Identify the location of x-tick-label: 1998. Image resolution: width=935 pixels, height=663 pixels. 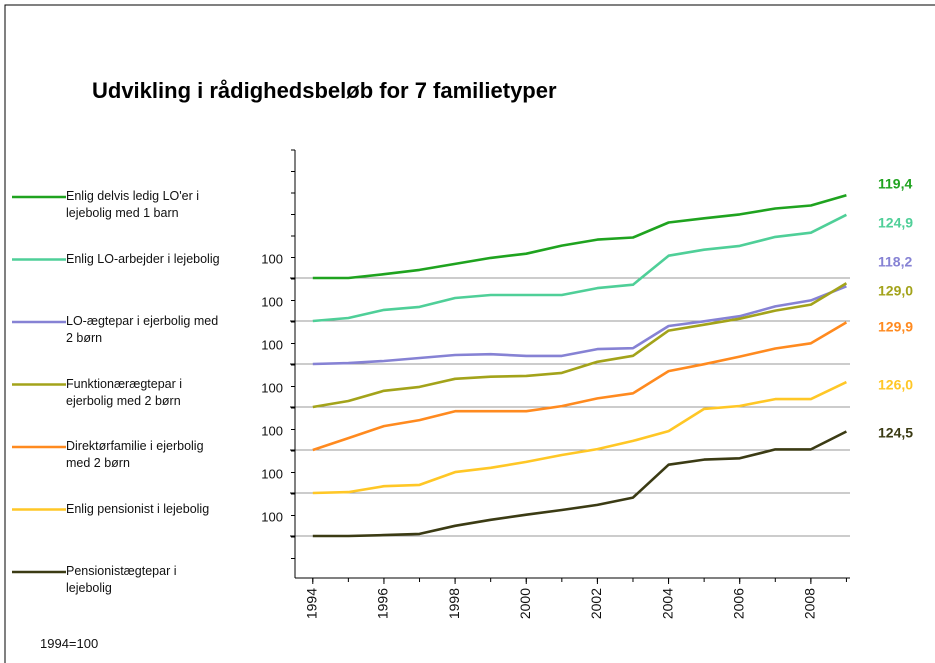
(454, 603).